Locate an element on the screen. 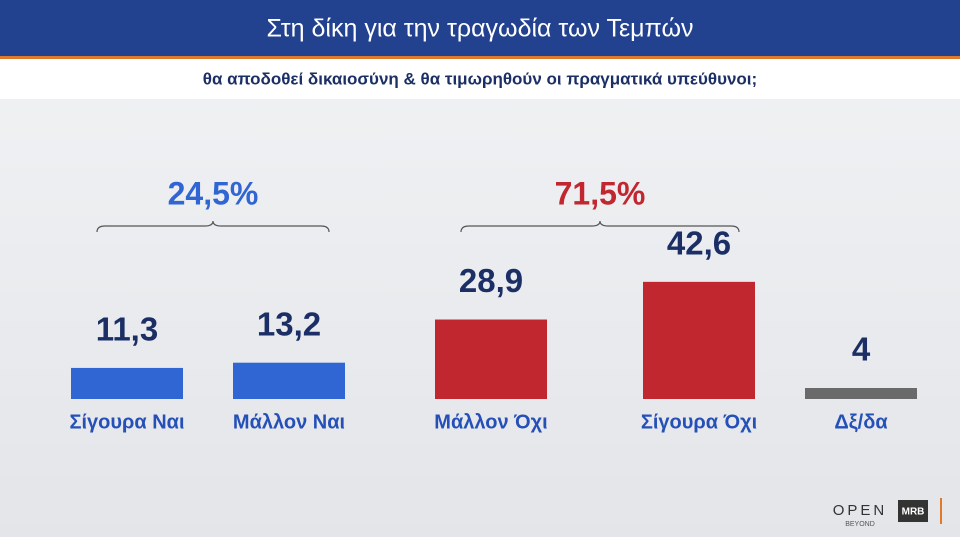  value-label: 13,2 is located at coordinates (289, 323).